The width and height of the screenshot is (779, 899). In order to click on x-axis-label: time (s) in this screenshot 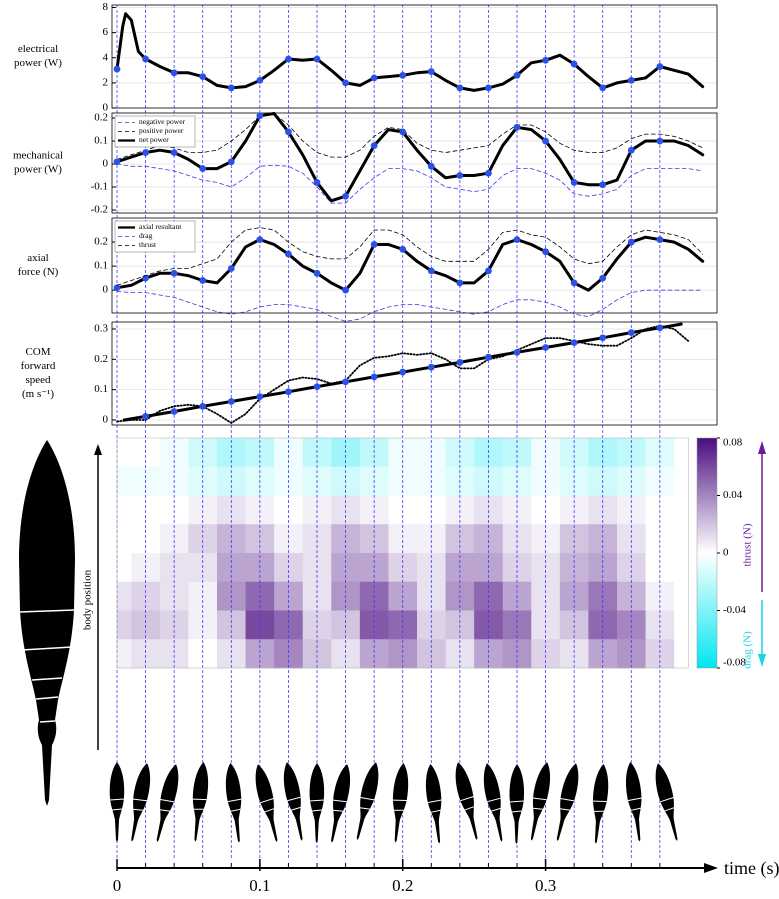, I will do `click(751, 868)`.